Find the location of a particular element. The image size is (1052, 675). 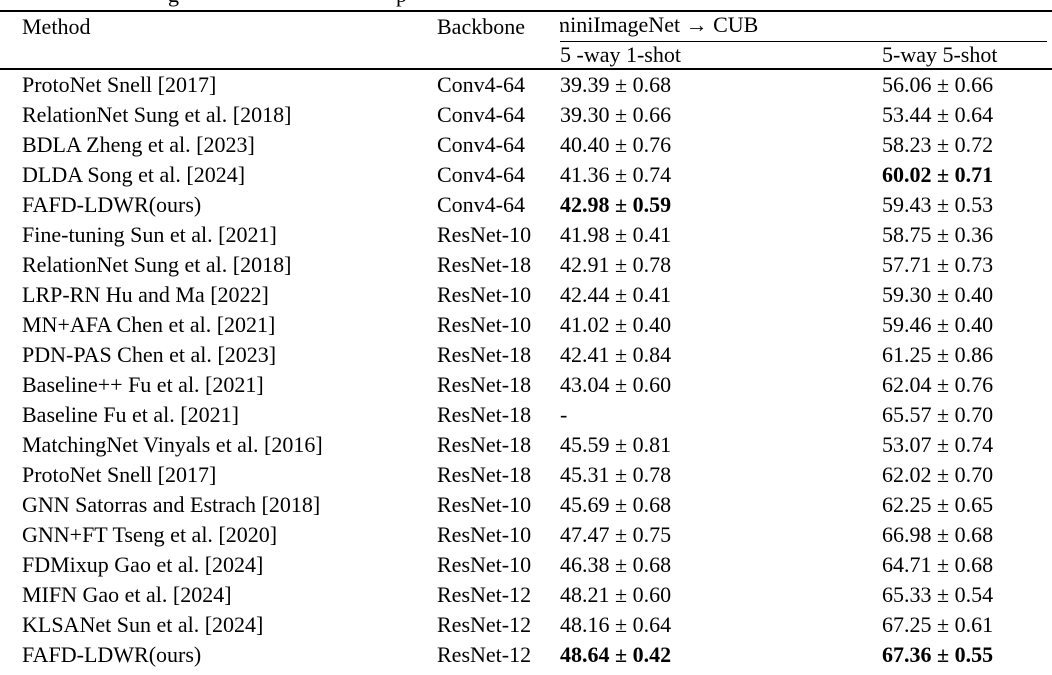

header-row-top: Method Backbone miniImageNet → CUB is located at coordinates (526, 26).